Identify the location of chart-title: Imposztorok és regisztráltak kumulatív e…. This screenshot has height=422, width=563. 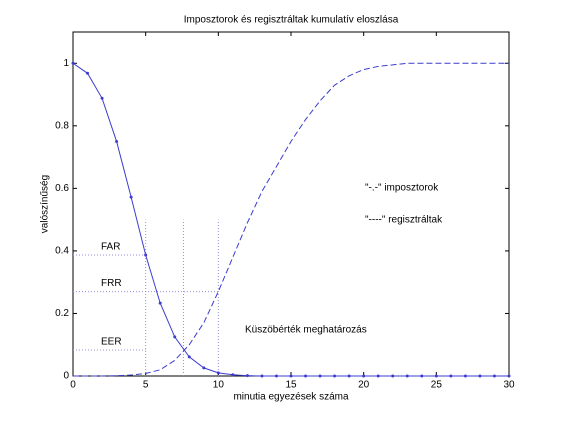
(291, 20).